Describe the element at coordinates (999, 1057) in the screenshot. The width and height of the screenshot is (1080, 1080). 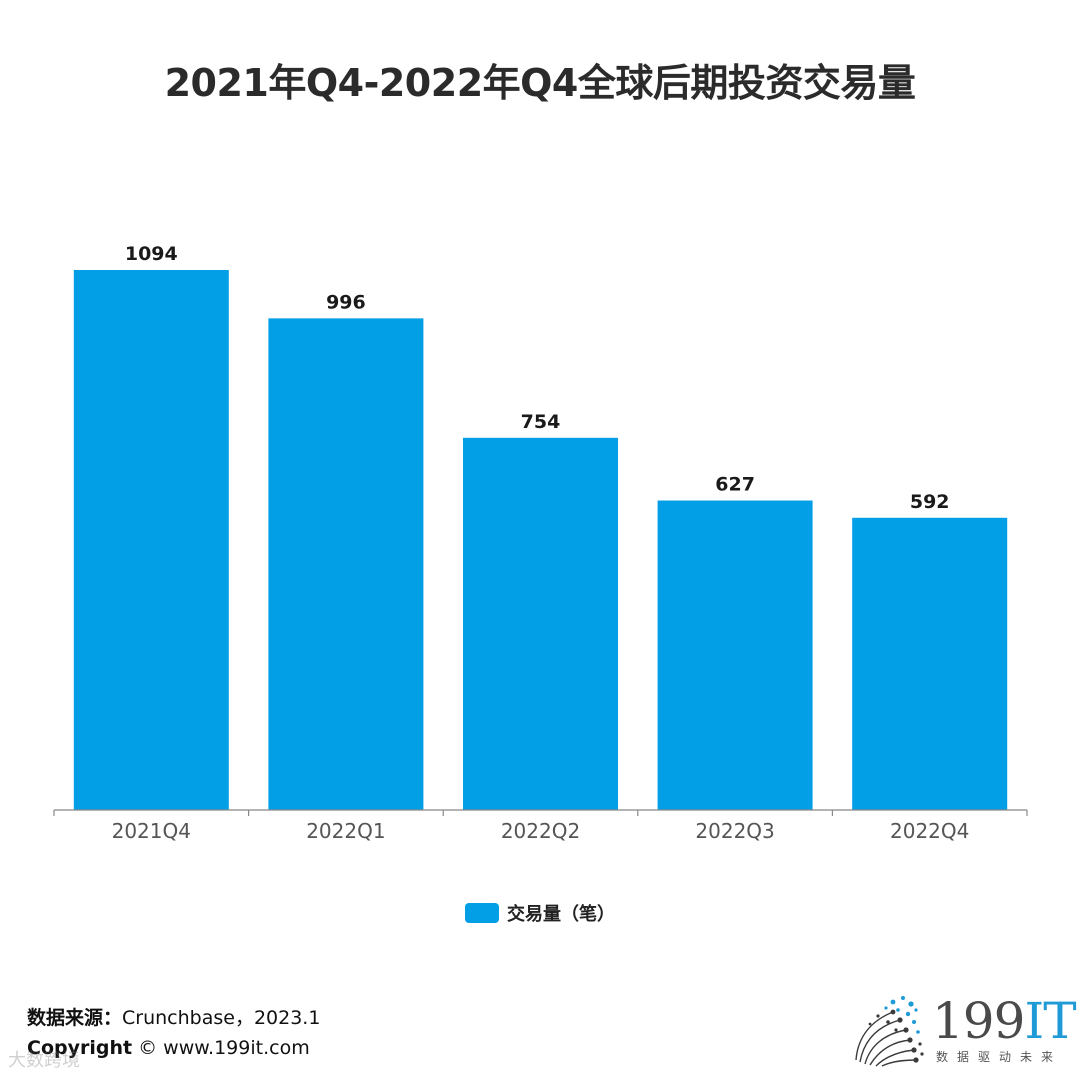
I see `logo-tagline: 数据驱动未来` at that location.